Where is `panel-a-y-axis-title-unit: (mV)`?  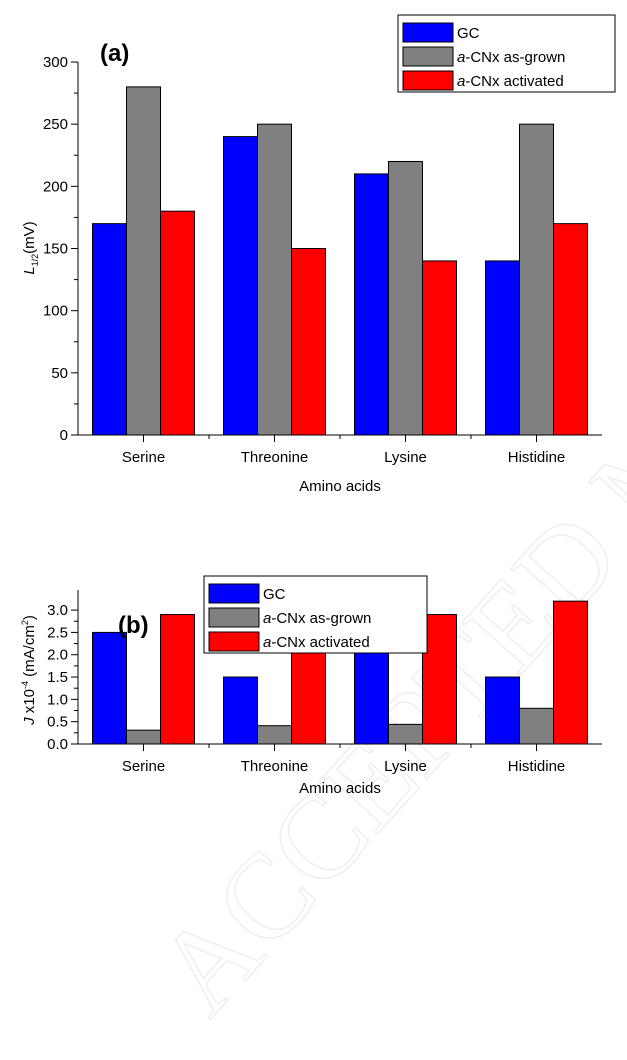
panel-a-y-axis-title-unit: (mV) is located at coordinates (29, 237).